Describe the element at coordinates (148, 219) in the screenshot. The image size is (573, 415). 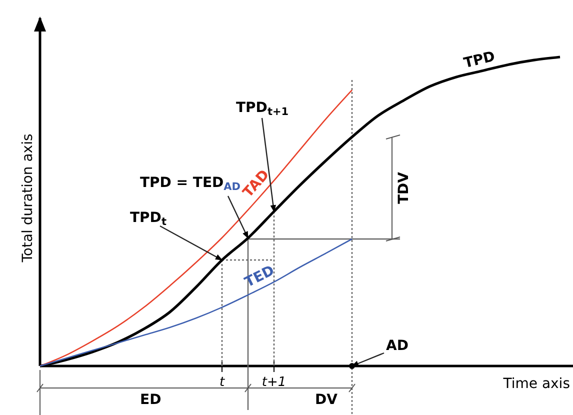
I see `annotation: TPD$_{t}$` at that location.